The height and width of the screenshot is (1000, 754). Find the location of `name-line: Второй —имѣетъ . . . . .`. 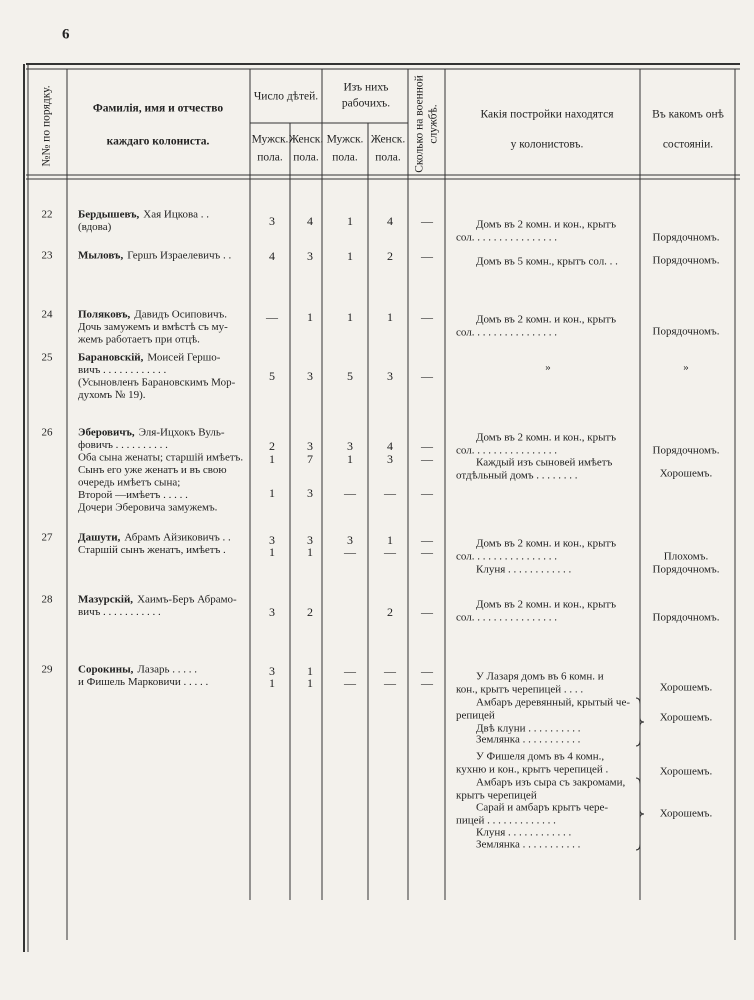

name-line: Второй —имѣетъ . . . . . is located at coordinates (133, 495).